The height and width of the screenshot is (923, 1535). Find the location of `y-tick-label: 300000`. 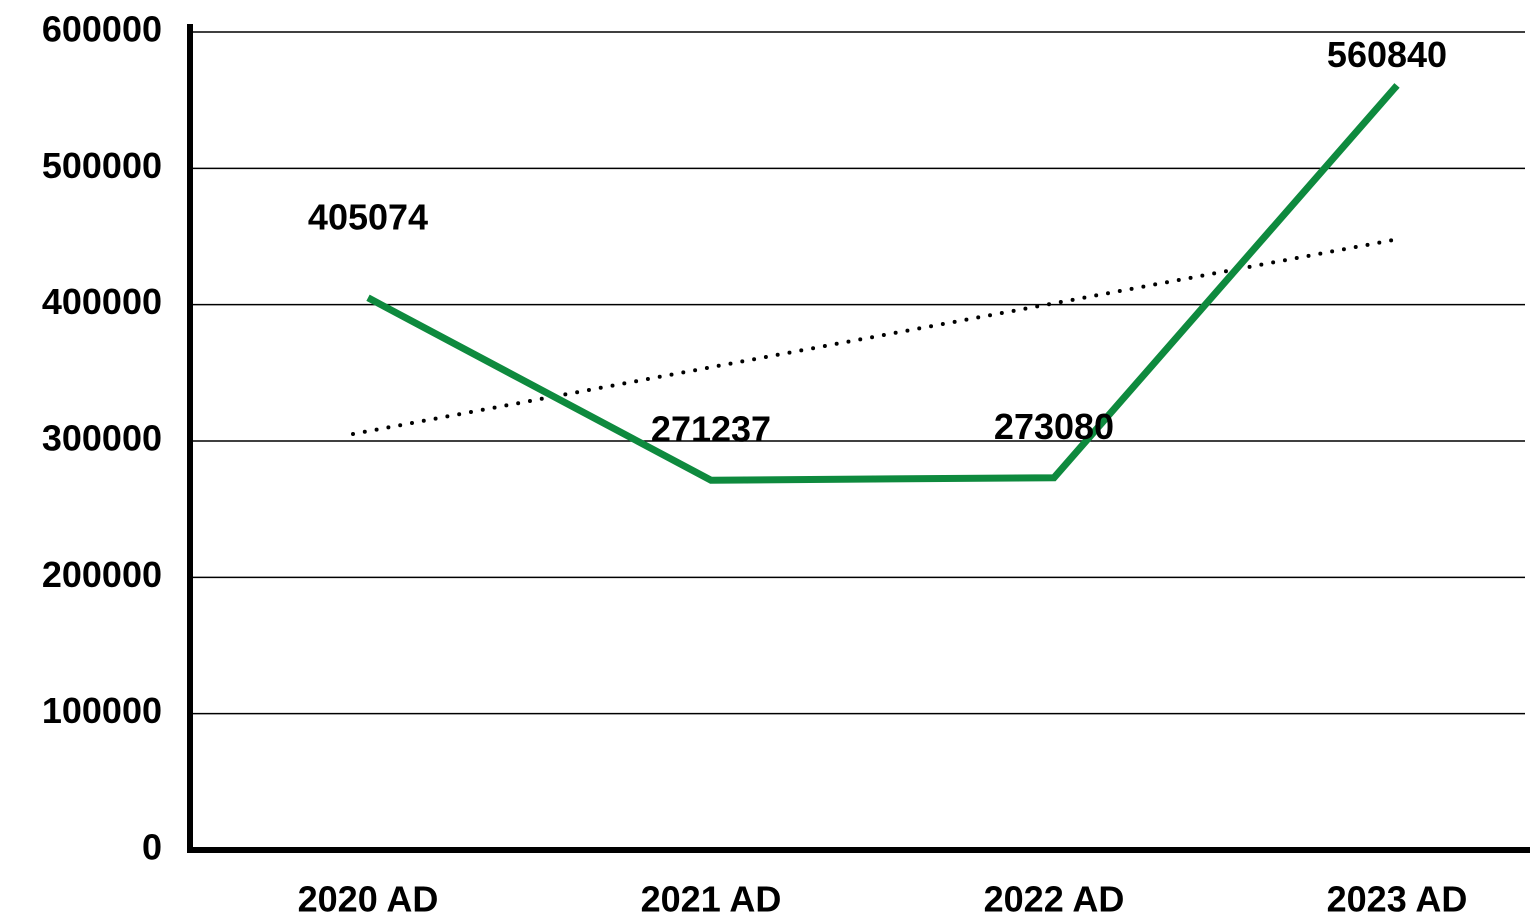

y-tick-label: 300000 is located at coordinates (102, 438).